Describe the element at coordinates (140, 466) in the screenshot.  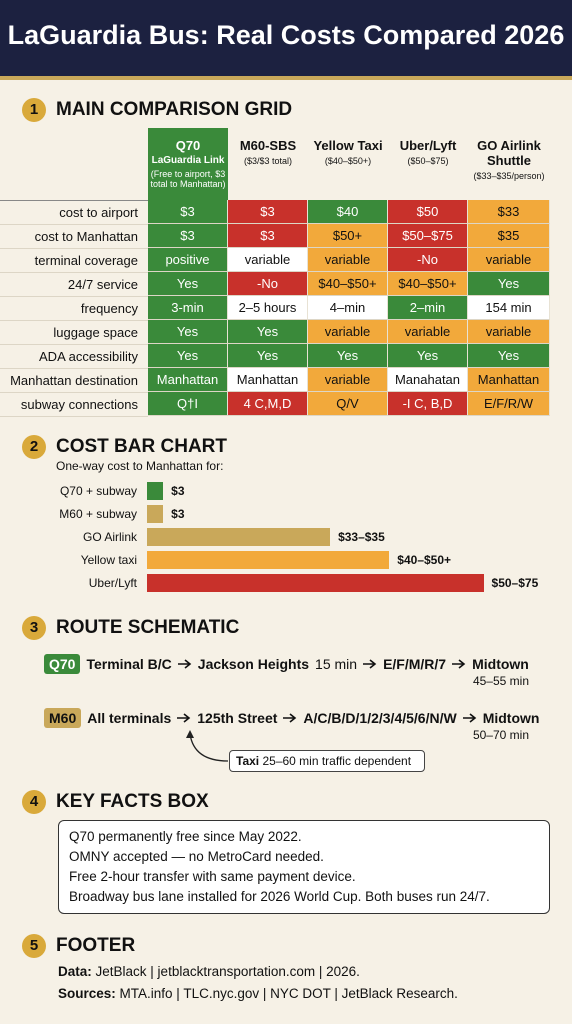
I see `chart-subtitle: One-way cost to Manhattan for:` at that location.